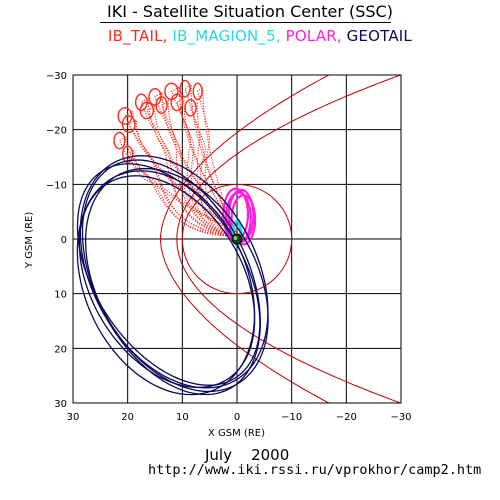  What do you see at coordinates (247, 455) in the screenshot?
I see `date-label: July 2000` at bounding box center [247, 455].